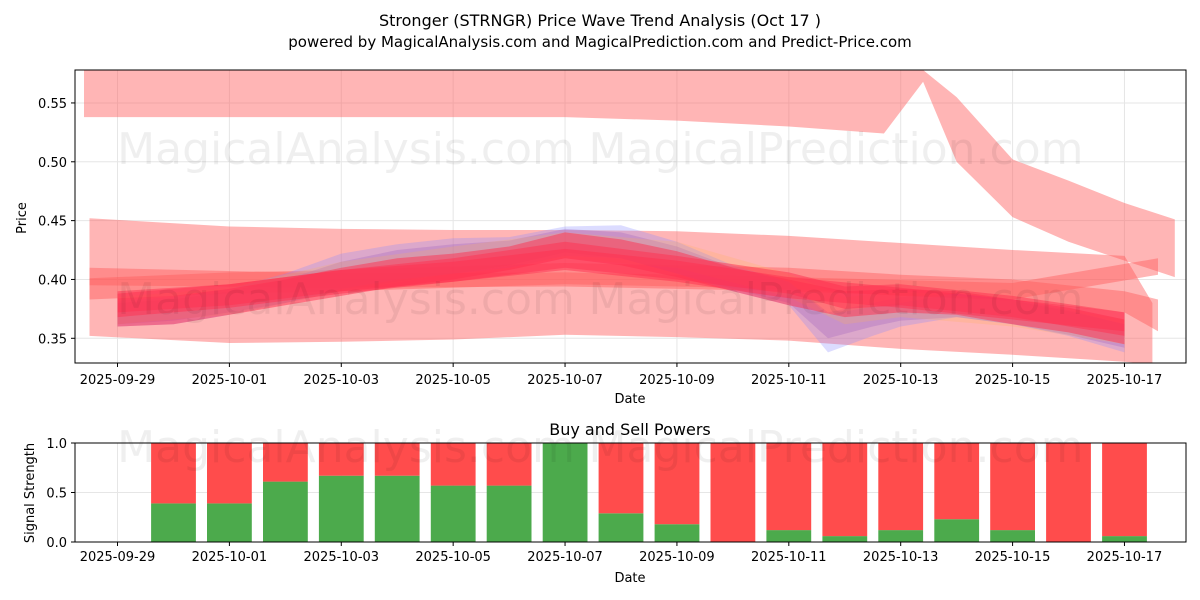 The width and height of the screenshot is (1200, 600). I want to click on bar-y-tick-label-1: 0.5, so click(56, 494).